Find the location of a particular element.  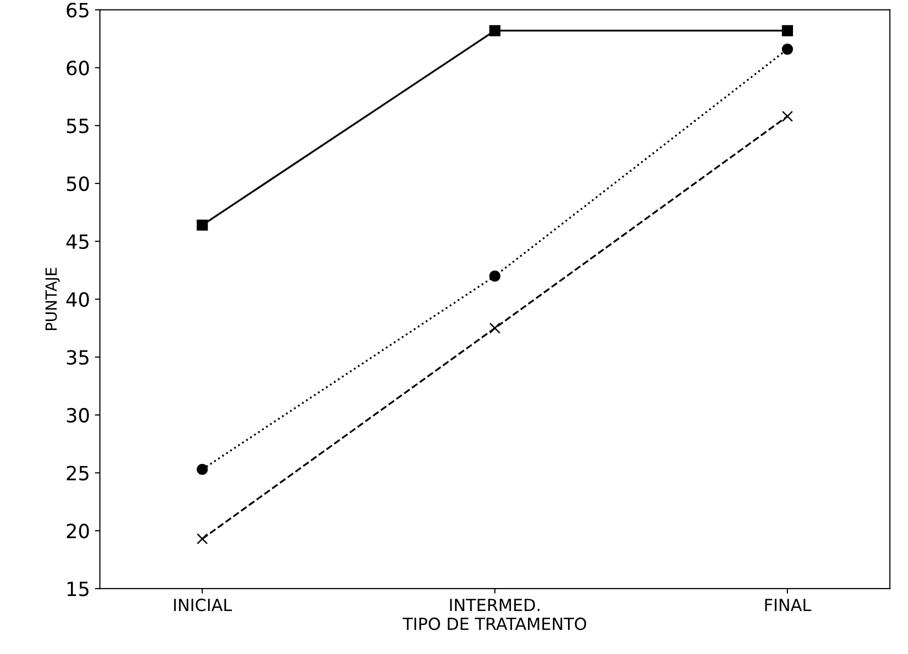

y-tick-label: 35 is located at coordinates (77, 357).